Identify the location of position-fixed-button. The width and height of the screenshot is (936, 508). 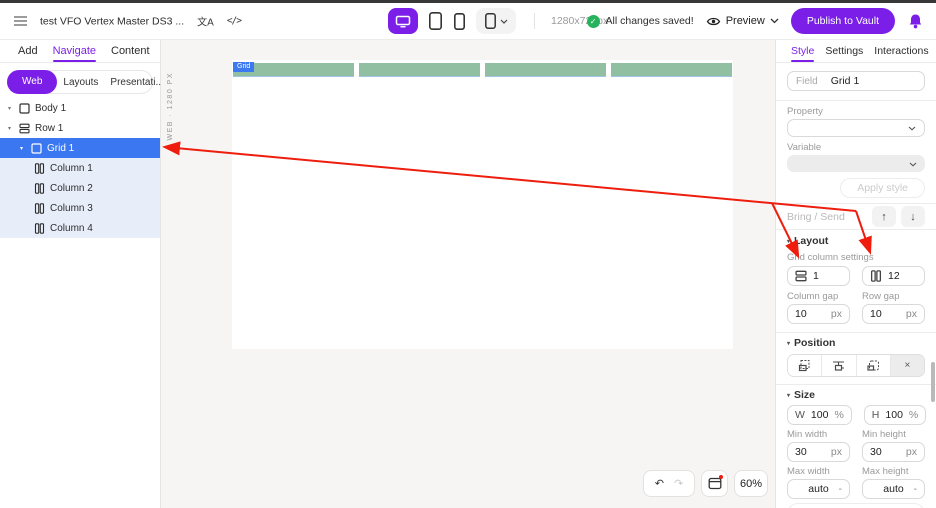
(873, 365).